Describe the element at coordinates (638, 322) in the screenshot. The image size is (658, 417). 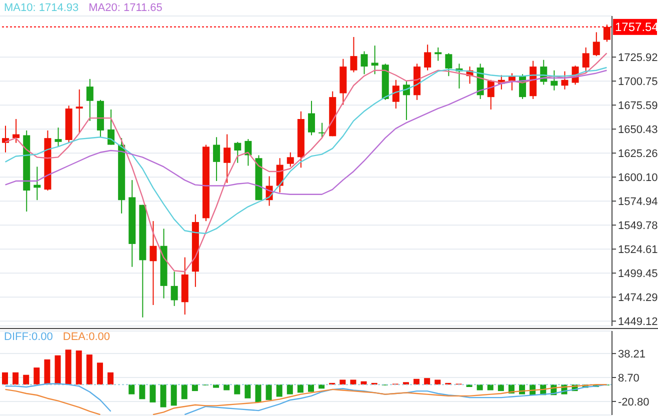
I see `y-tick-label: 1449.12` at that location.